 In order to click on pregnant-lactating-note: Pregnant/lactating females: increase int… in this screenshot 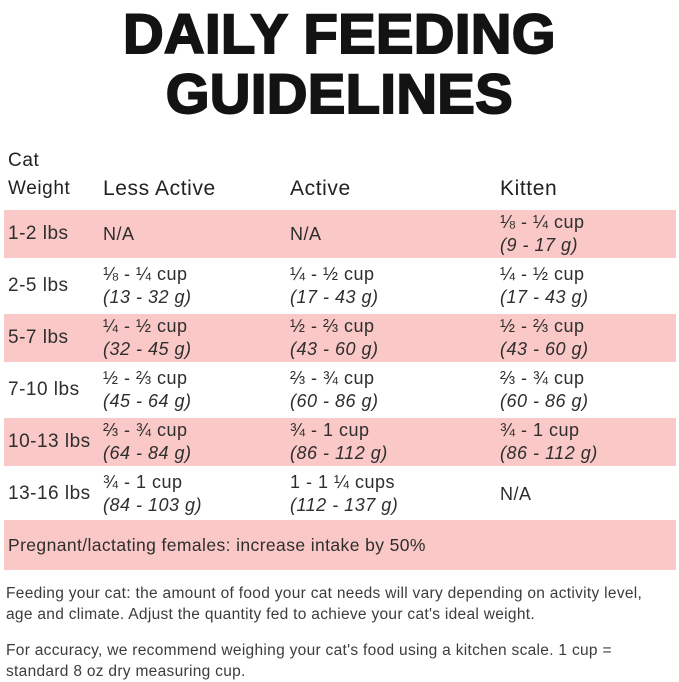, I will do `click(340, 545)`.